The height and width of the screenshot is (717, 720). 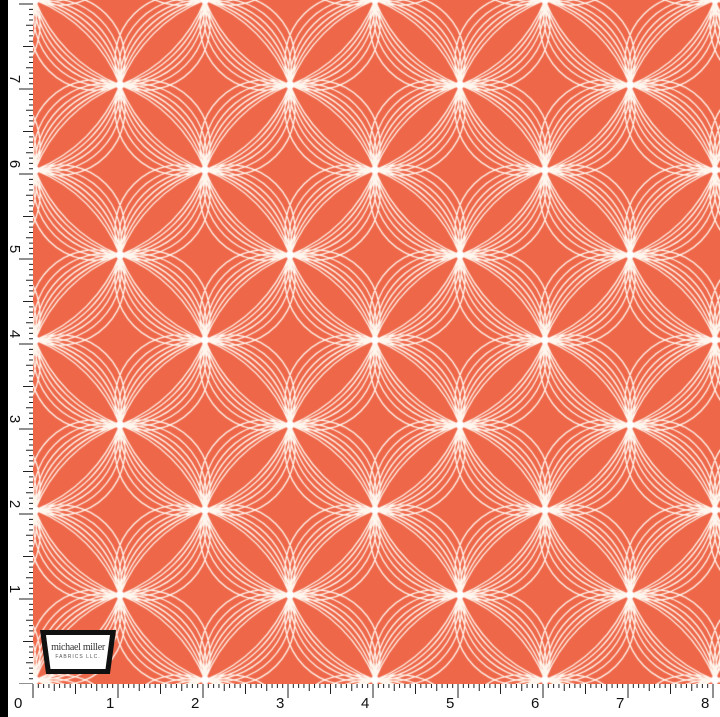 I want to click on logo-sub: FABRICS LLC., so click(x=78, y=657).